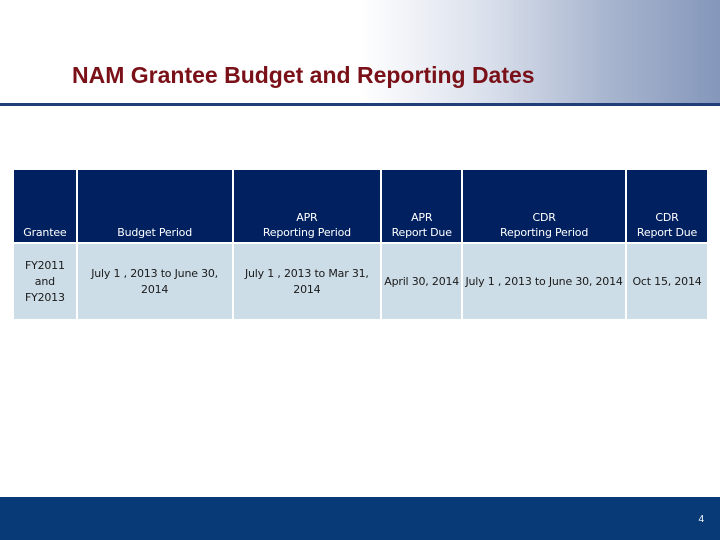 This screenshot has width=720, height=540. I want to click on cell-grantee: FY2011 and FY2013, so click(45, 281).